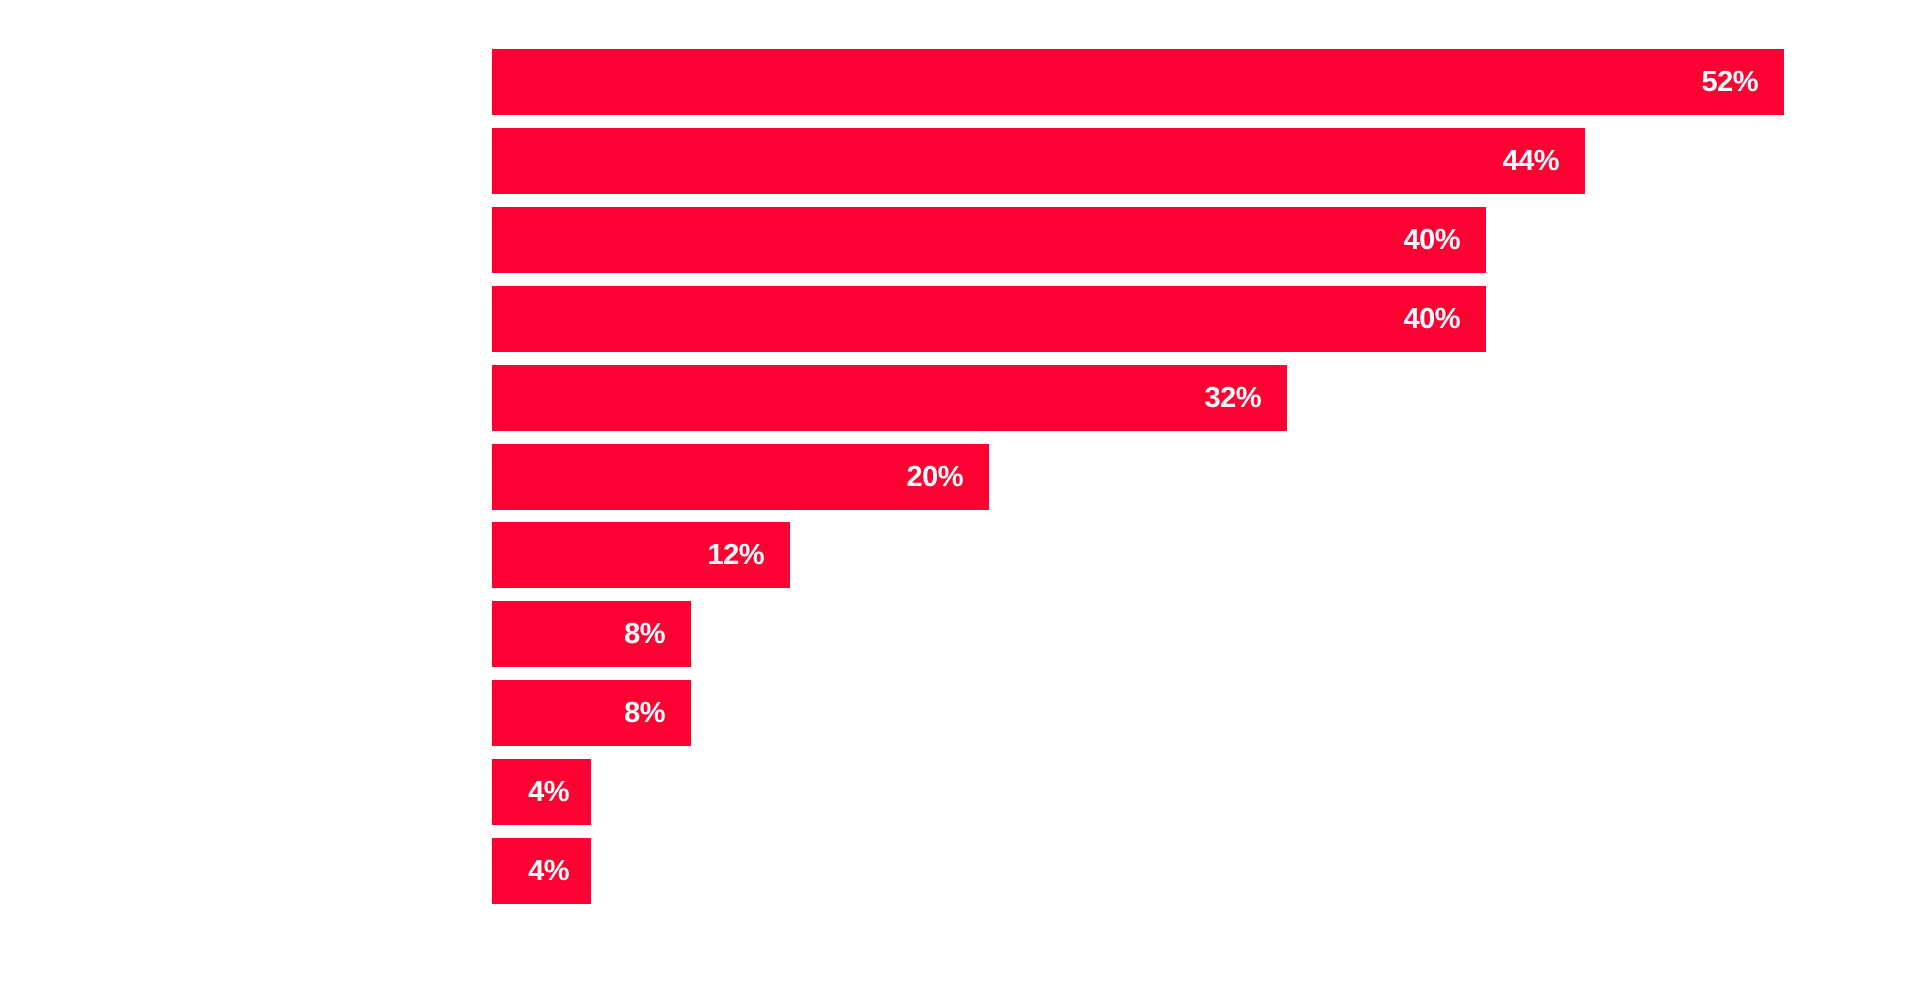 The image size is (1920, 1000). What do you see at coordinates (1138, 82) in the screenshot?
I see `bar: 52%` at bounding box center [1138, 82].